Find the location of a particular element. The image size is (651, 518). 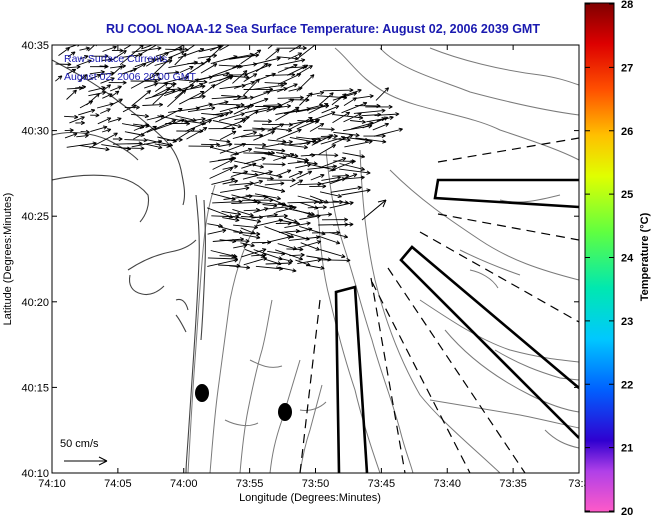

x-tick-label: 74:00 is located at coordinates (184, 484).